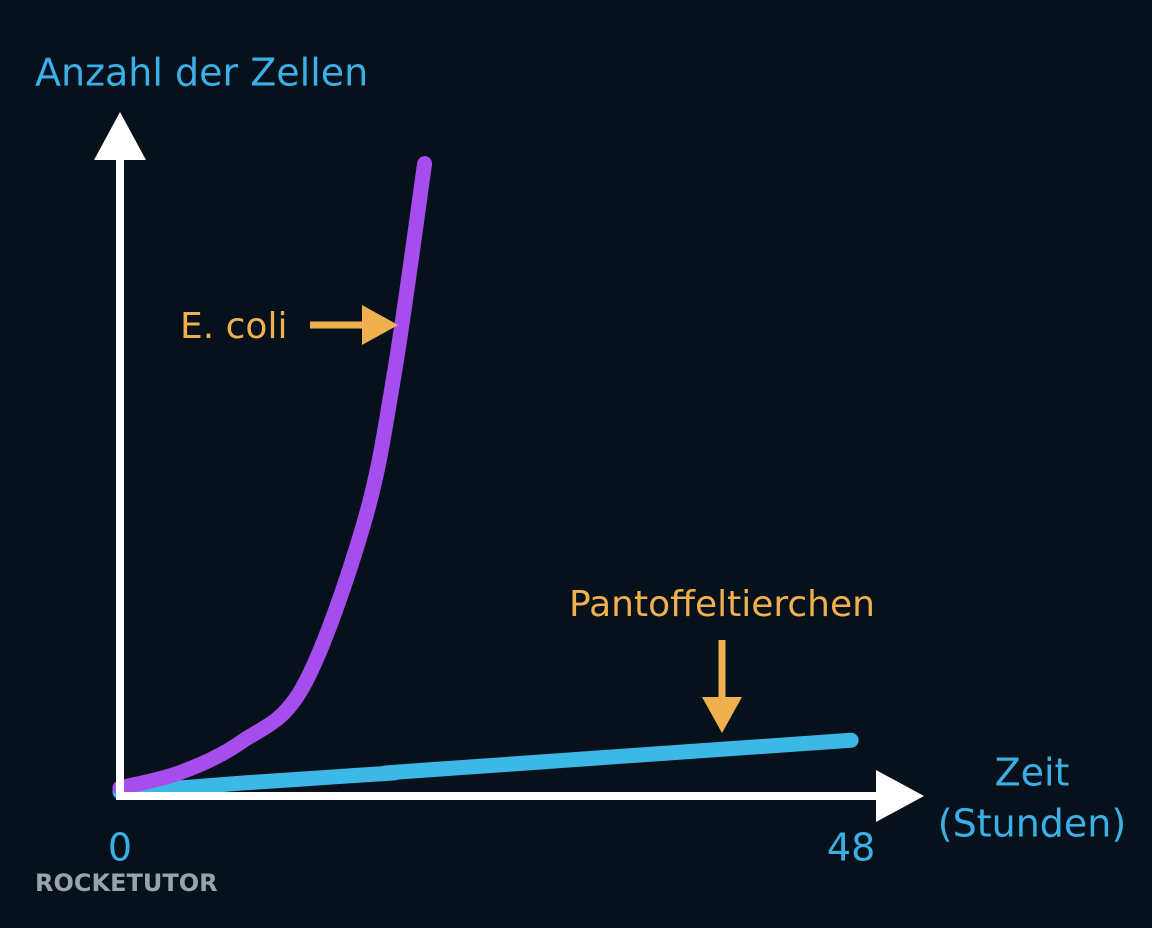 The height and width of the screenshot is (928, 1152). Describe the element at coordinates (1032, 824) in the screenshot. I see `x-axis-title: (Stunden)` at that location.